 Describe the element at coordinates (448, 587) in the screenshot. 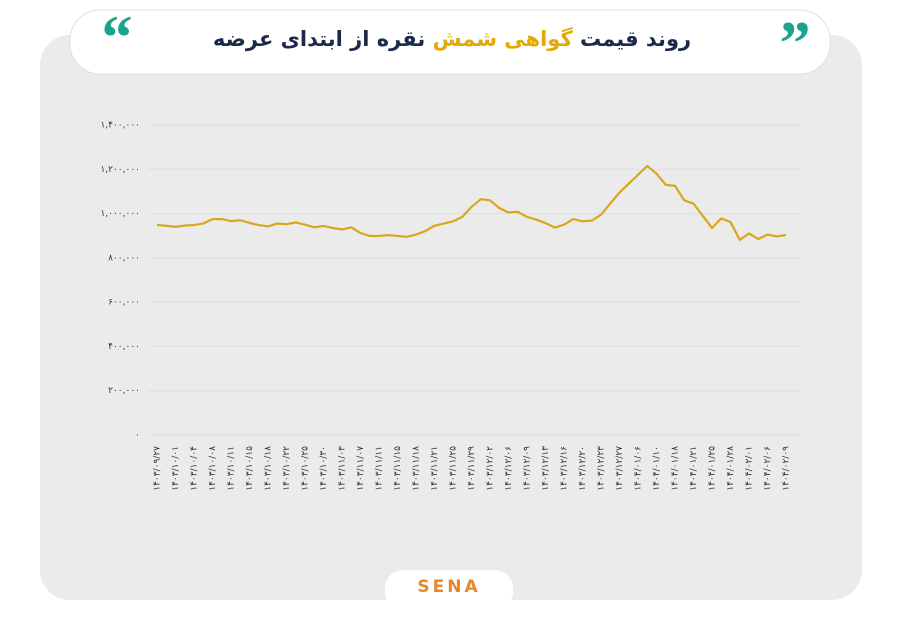

I see `logo: SENA` at that location.